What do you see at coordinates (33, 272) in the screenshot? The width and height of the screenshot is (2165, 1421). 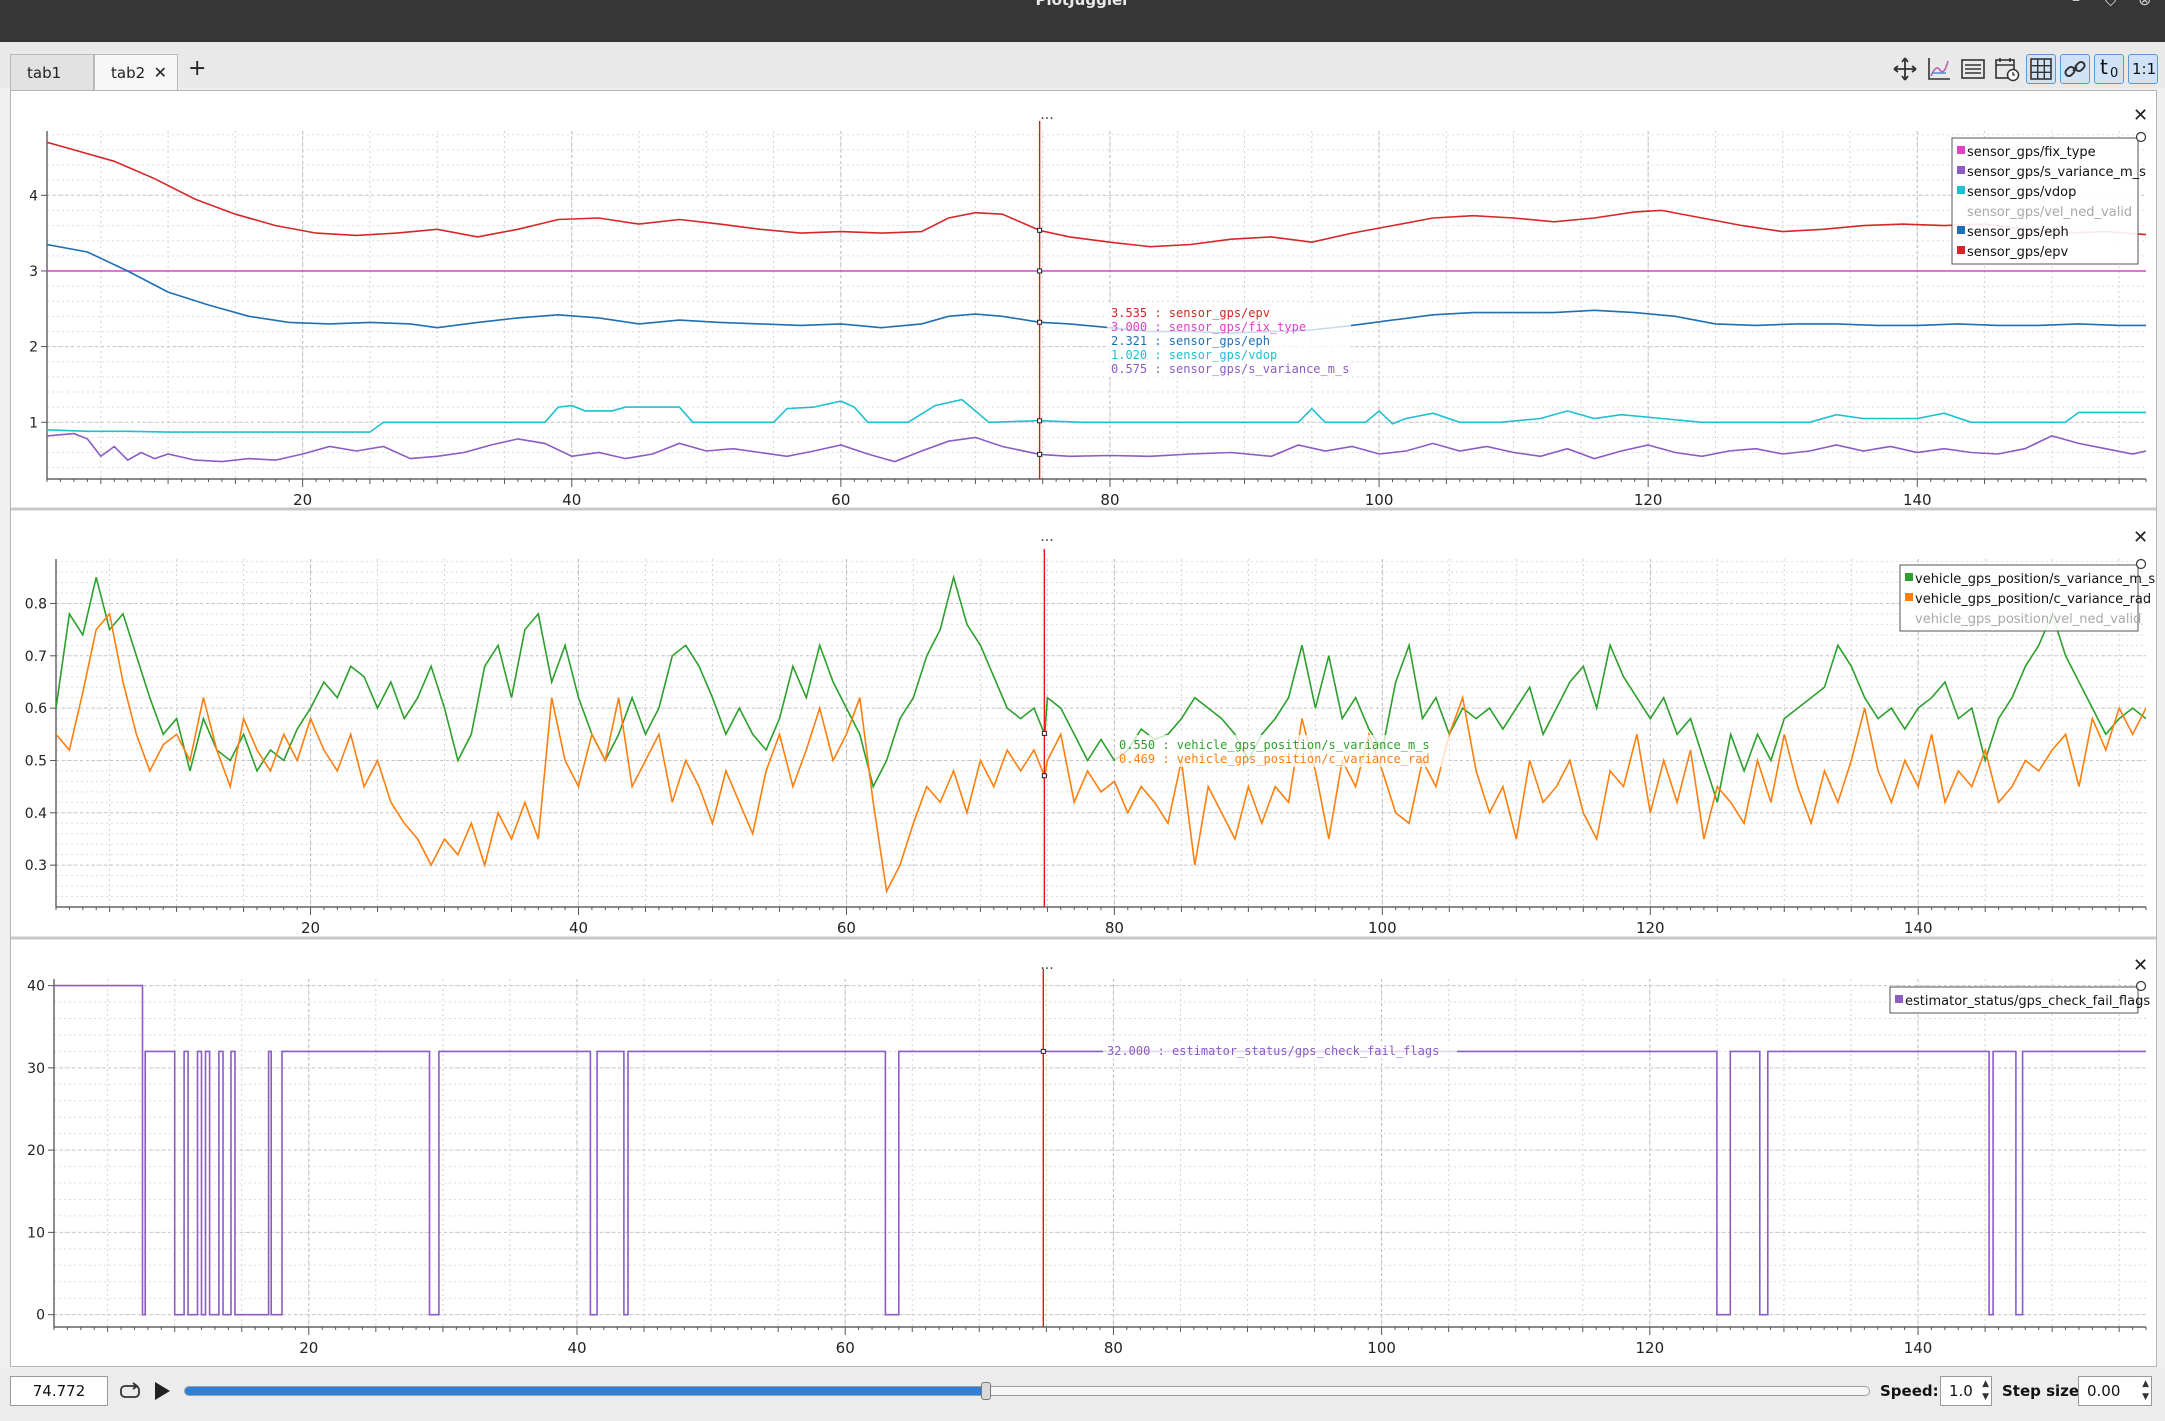 I see `y-tick-label: 3` at bounding box center [33, 272].